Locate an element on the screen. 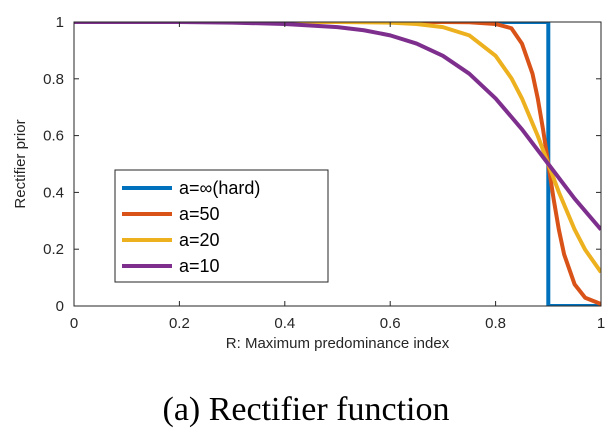 This screenshot has height=437, width=616. legend-label-2: a=20 is located at coordinates (199, 240).